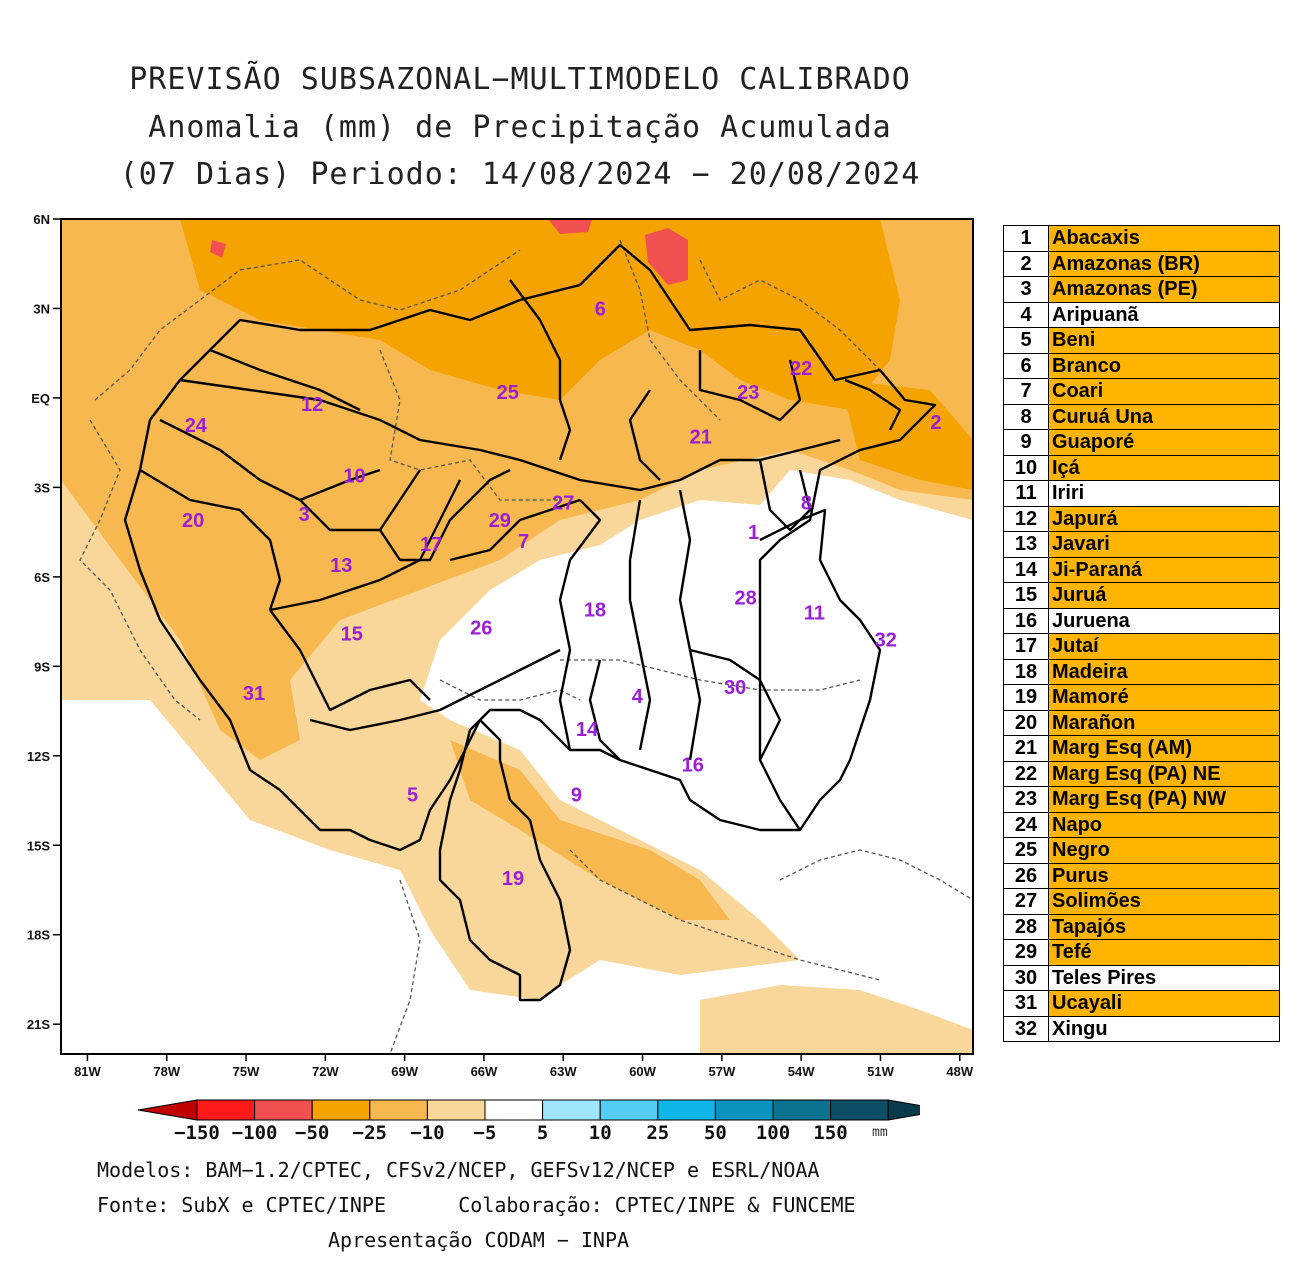 This screenshot has height=1275, width=1293. Describe the element at coordinates (1164, 569) in the screenshot. I see `legend-basin-name: Ji-Paraná` at that location.